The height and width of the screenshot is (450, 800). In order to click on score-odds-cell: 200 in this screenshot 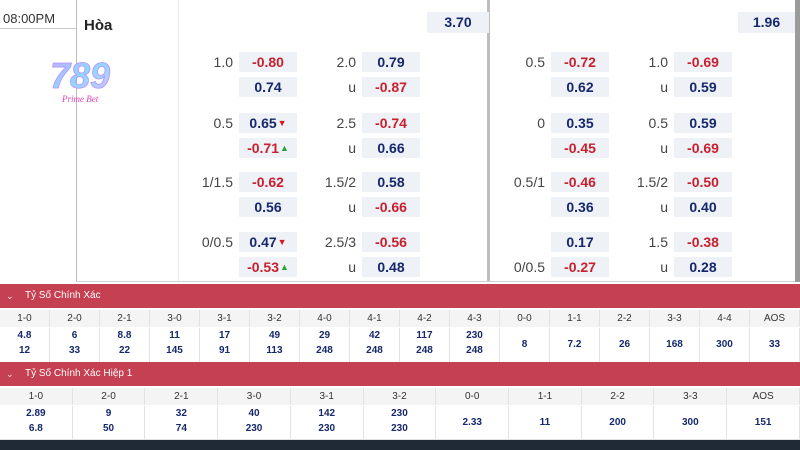, I will do `click(618, 422)`.